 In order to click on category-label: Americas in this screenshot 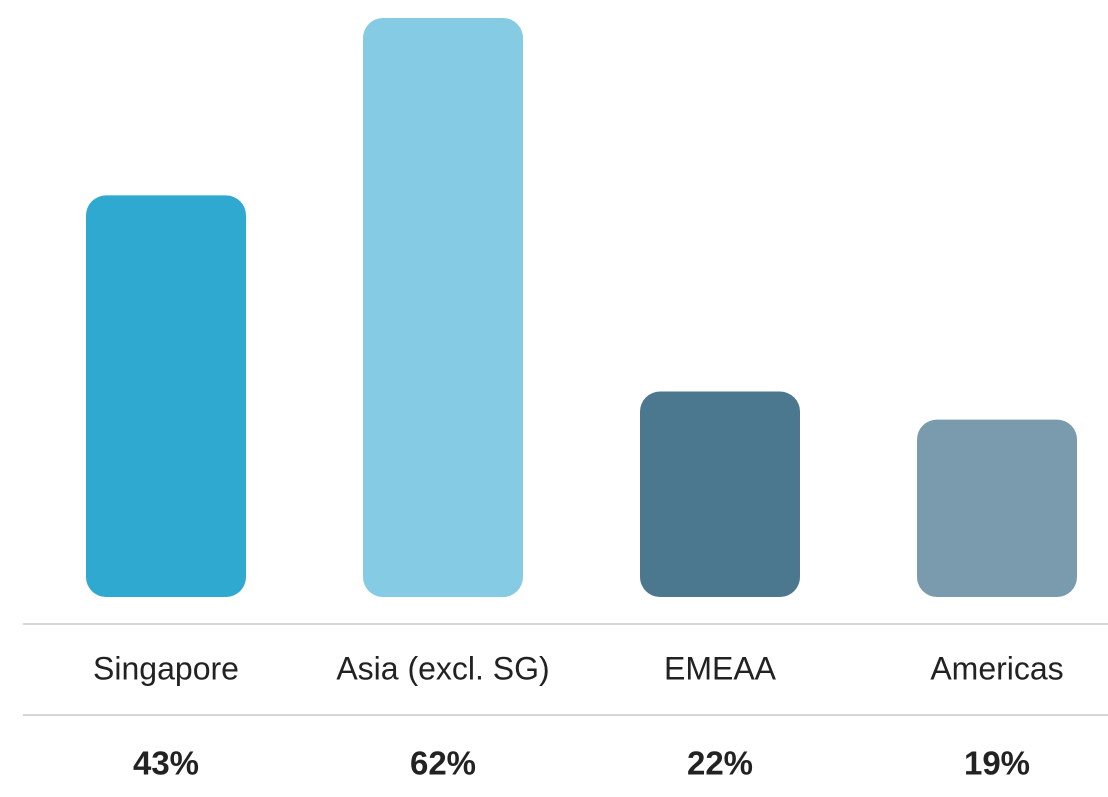, I will do `click(996, 668)`.